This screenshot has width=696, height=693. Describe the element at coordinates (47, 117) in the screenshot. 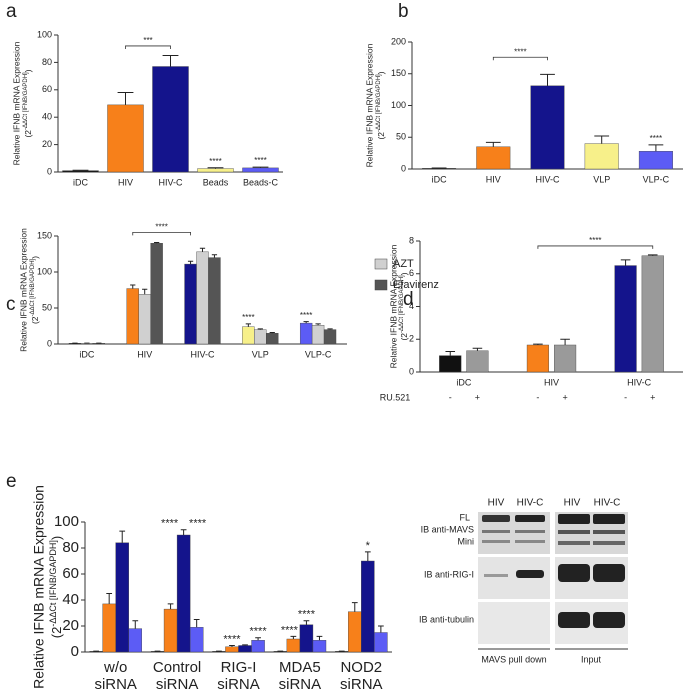

I see `y-tick-label: 40` at that location.